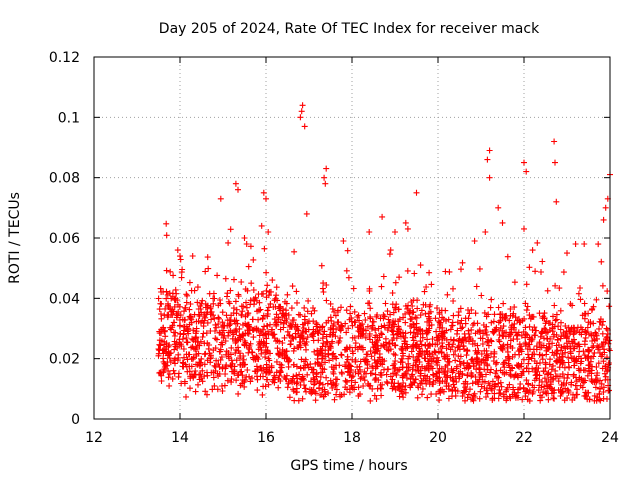 This screenshot has width=640, height=480. What do you see at coordinates (15, 238) in the screenshot?
I see `y-axis-label: ROTI / TECUs` at bounding box center [15, 238].